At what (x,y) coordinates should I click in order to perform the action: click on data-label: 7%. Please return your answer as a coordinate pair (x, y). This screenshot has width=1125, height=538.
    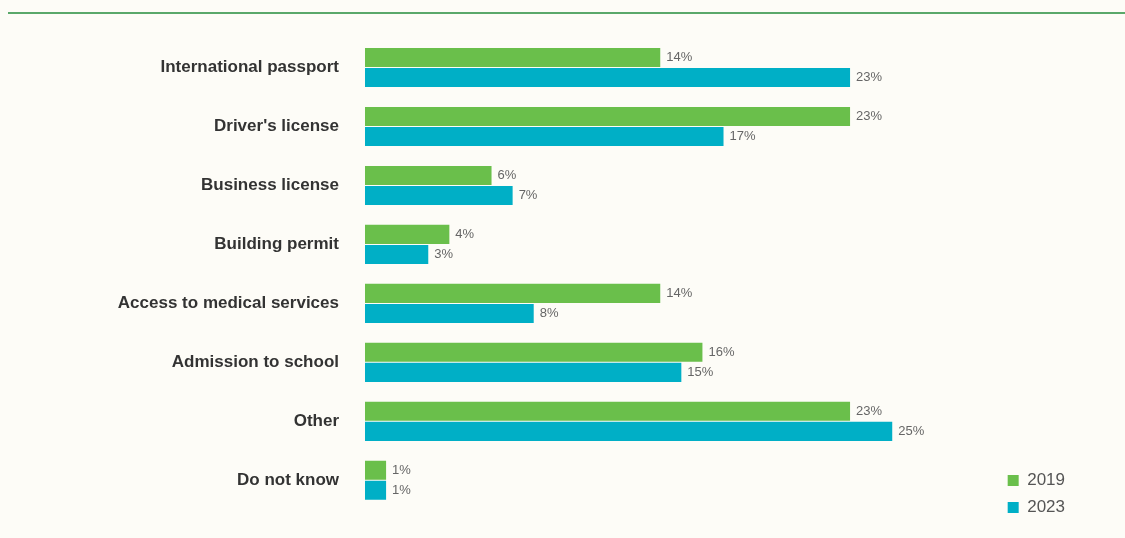
    Looking at the image, I should click on (528, 195).